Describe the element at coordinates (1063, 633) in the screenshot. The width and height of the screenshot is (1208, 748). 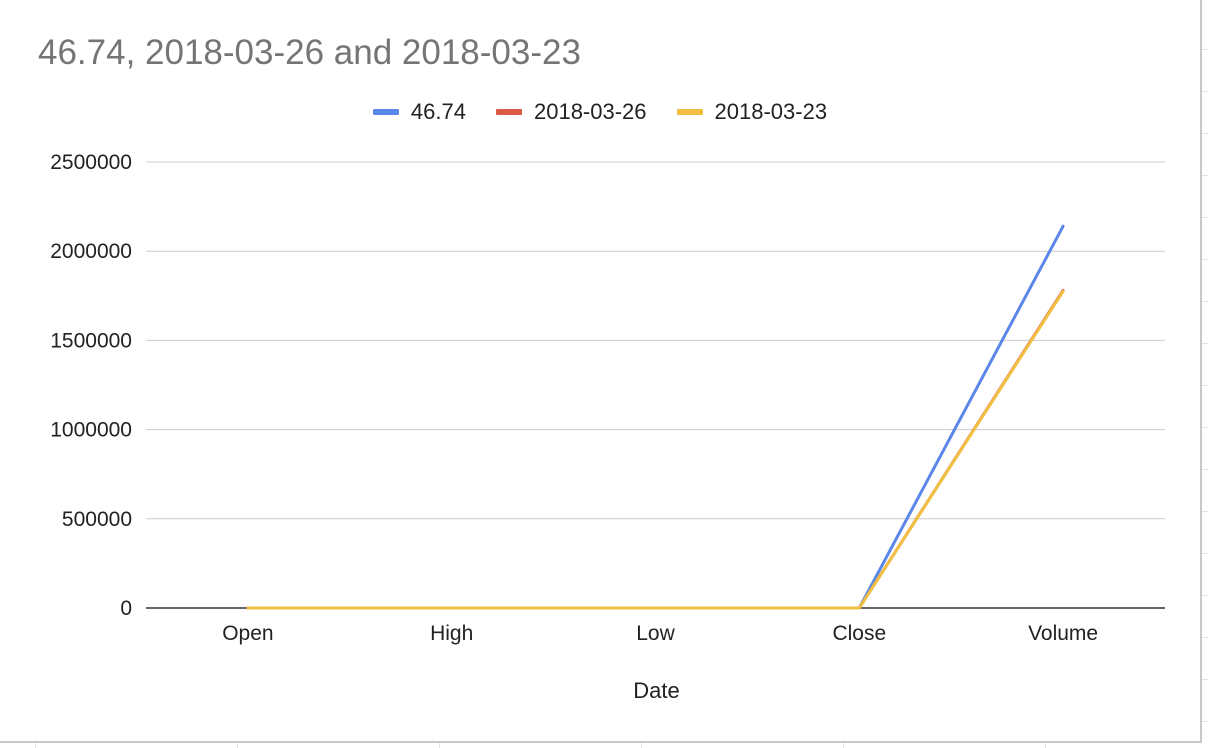
I see `x-tick-label: Volume` at that location.